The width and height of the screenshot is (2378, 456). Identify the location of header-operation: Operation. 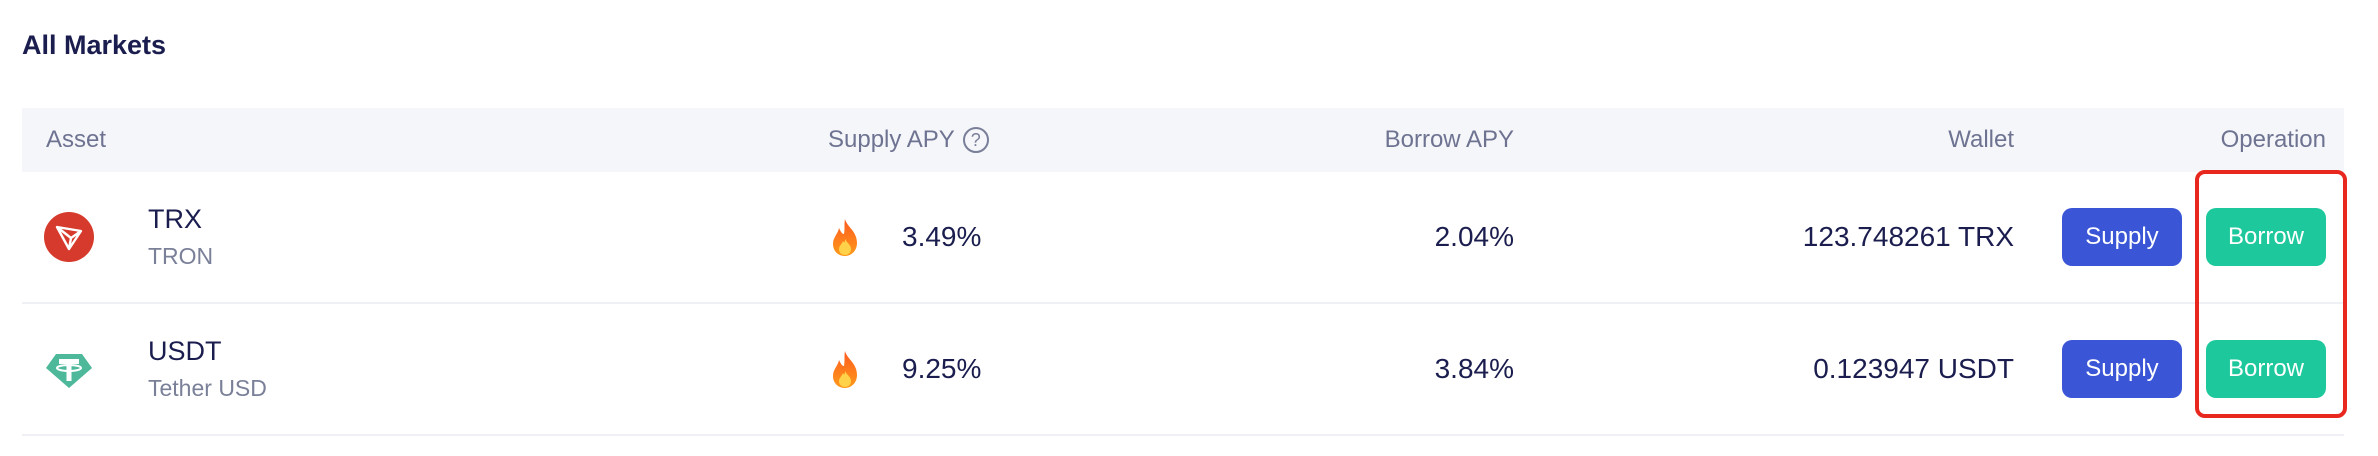
(2273, 139).